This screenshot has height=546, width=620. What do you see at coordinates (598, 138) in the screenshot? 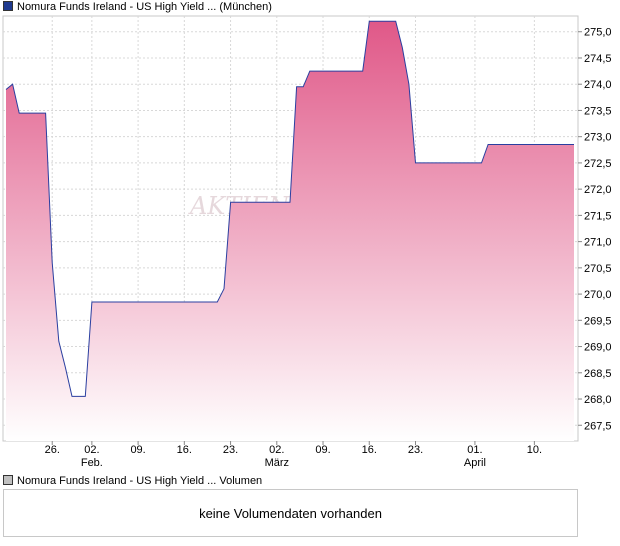
I see `y-tick-label: 273,0` at bounding box center [598, 138].